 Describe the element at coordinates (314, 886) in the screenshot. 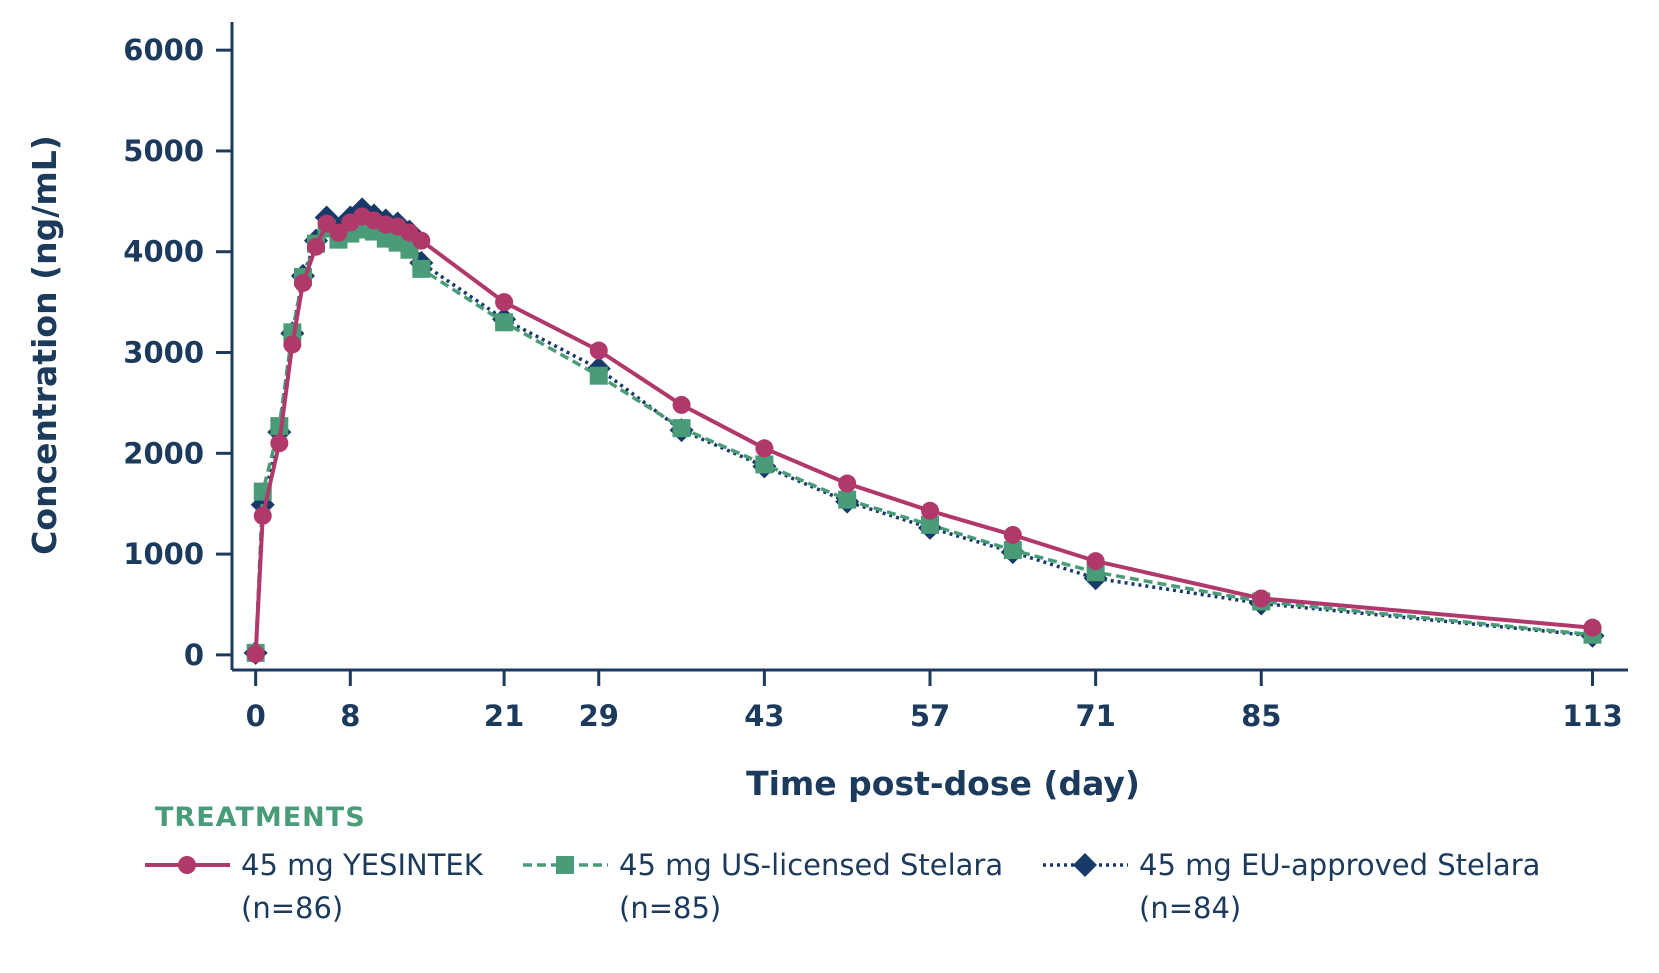

I see `legend-item: 45 mg YESINTEK (n=86)` at that location.